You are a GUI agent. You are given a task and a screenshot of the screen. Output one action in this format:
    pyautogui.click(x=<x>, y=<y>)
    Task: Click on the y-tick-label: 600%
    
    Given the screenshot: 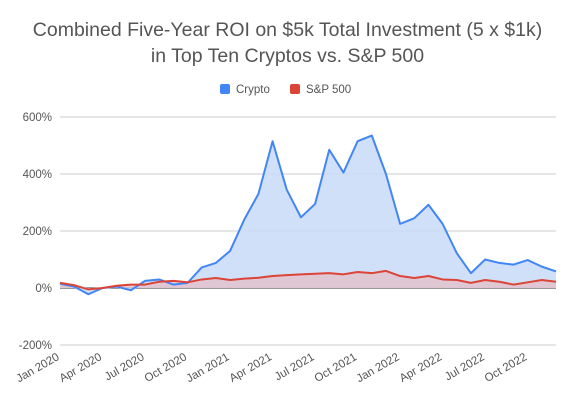 What is the action you would take?
    pyautogui.click(x=37, y=118)
    